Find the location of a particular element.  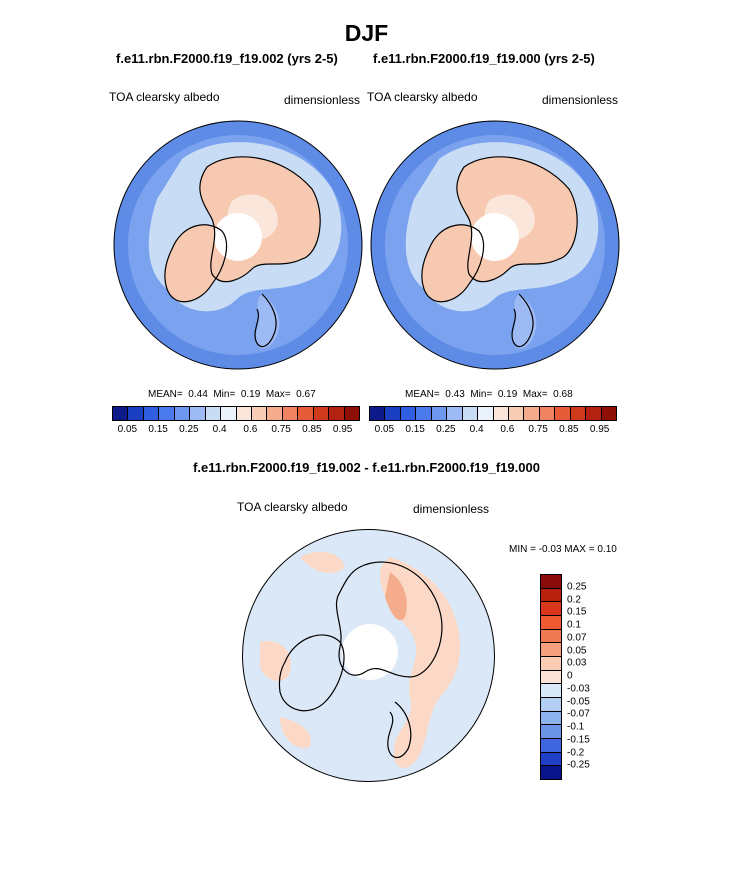

colorbar-tick-label: -0.15 is located at coordinates (578, 740).